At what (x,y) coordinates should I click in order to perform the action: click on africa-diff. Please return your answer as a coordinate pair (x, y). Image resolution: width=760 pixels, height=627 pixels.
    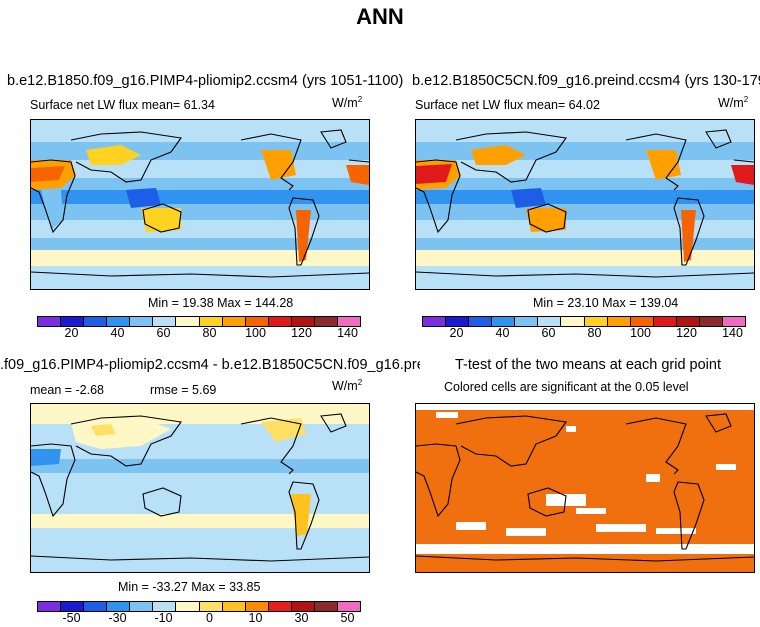
    Looking at the image, I should click on (46, 457).